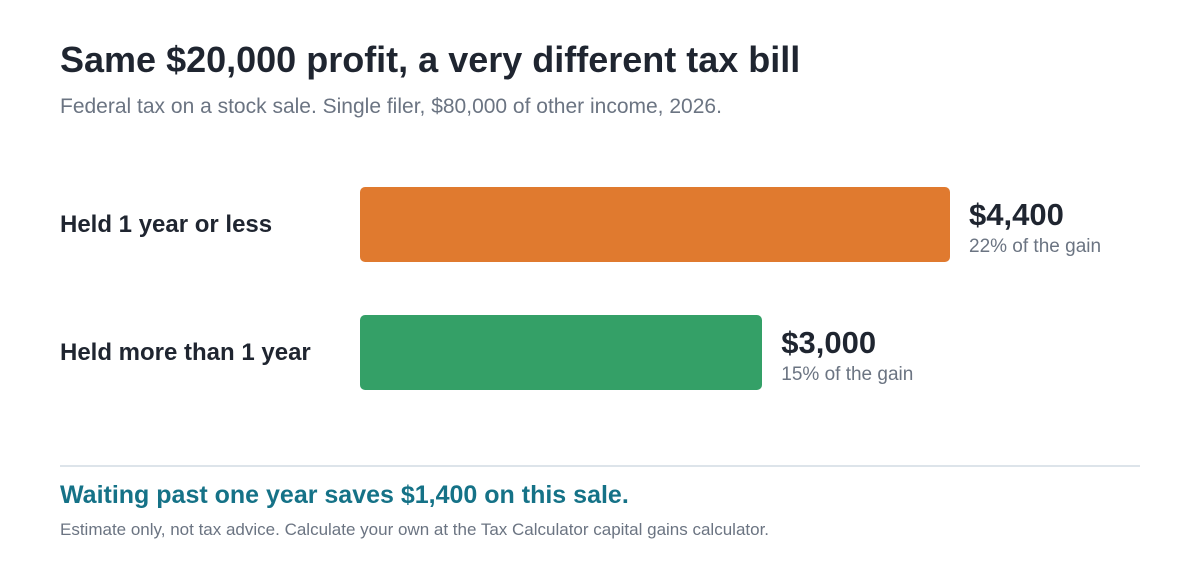 Image resolution: width=1200 pixels, height=570 pixels. What do you see at coordinates (847, 374) in the screenshot?
I see `bar-percent-note: 15% of the gain` at bounding box center [847, 374].